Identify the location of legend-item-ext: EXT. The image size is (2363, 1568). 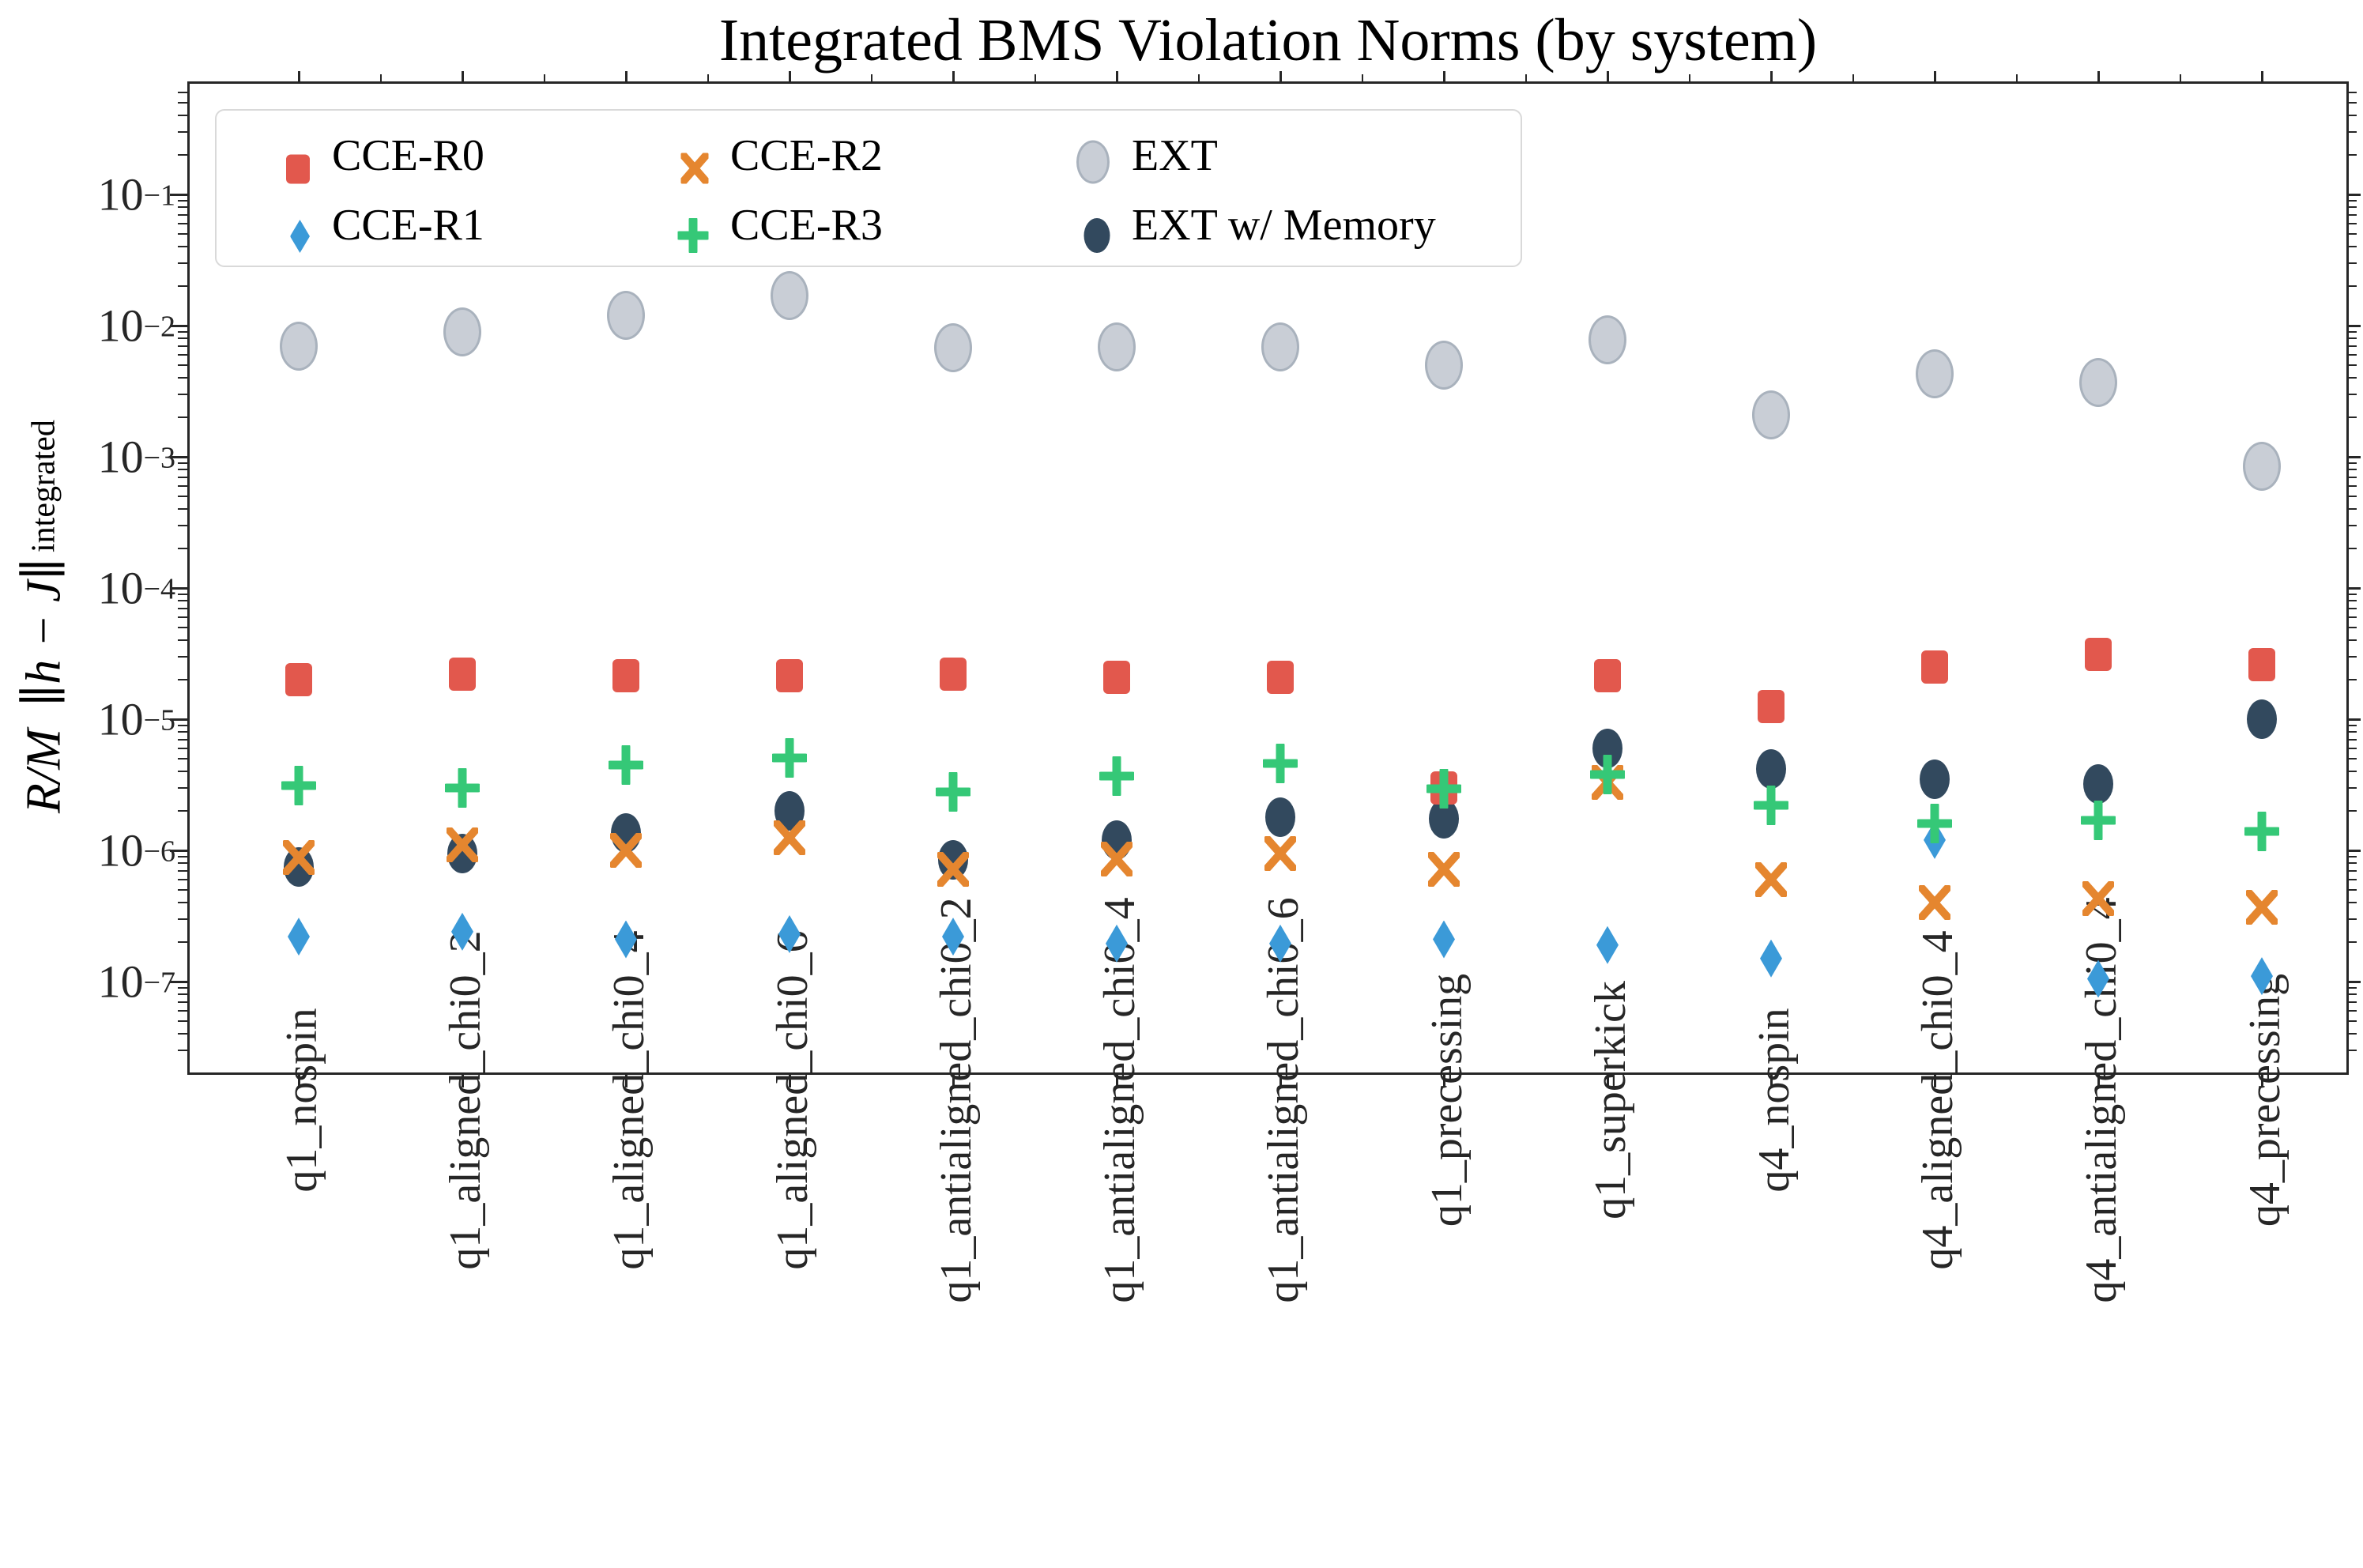
(1136, 155).